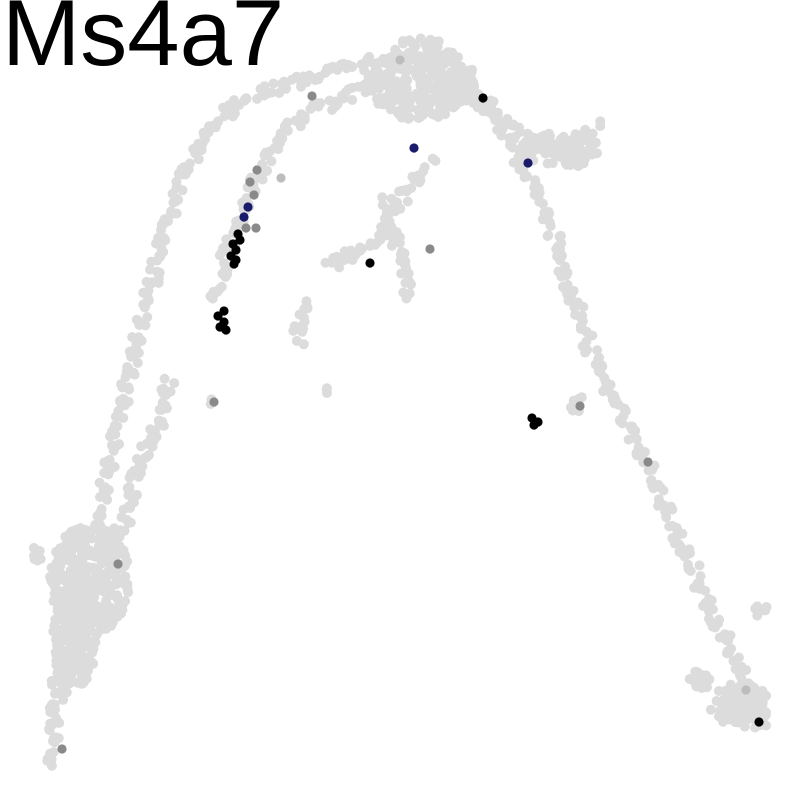 This screenshot has height=800, width=800. I want to click on chart-title: Ms4a7, so click(143, 42).